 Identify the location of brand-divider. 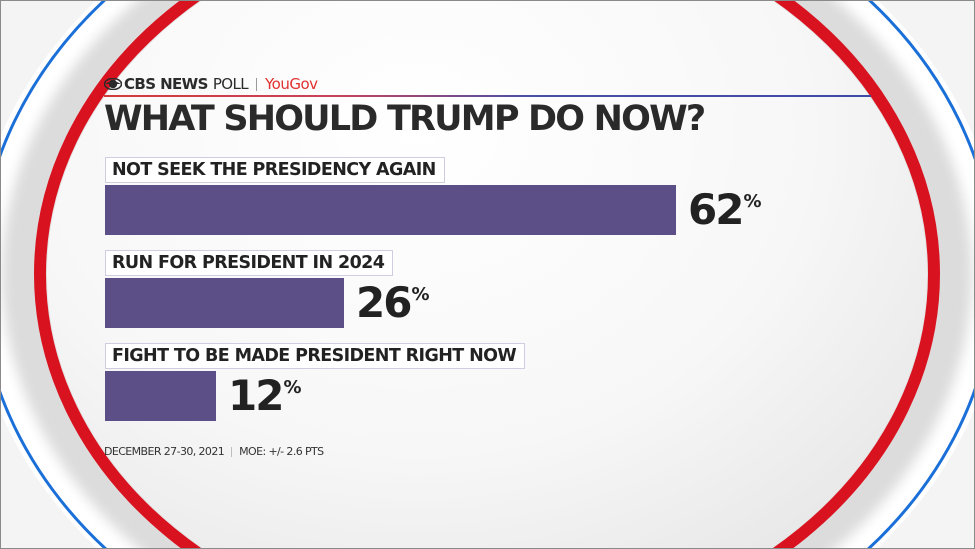
(256, 84).